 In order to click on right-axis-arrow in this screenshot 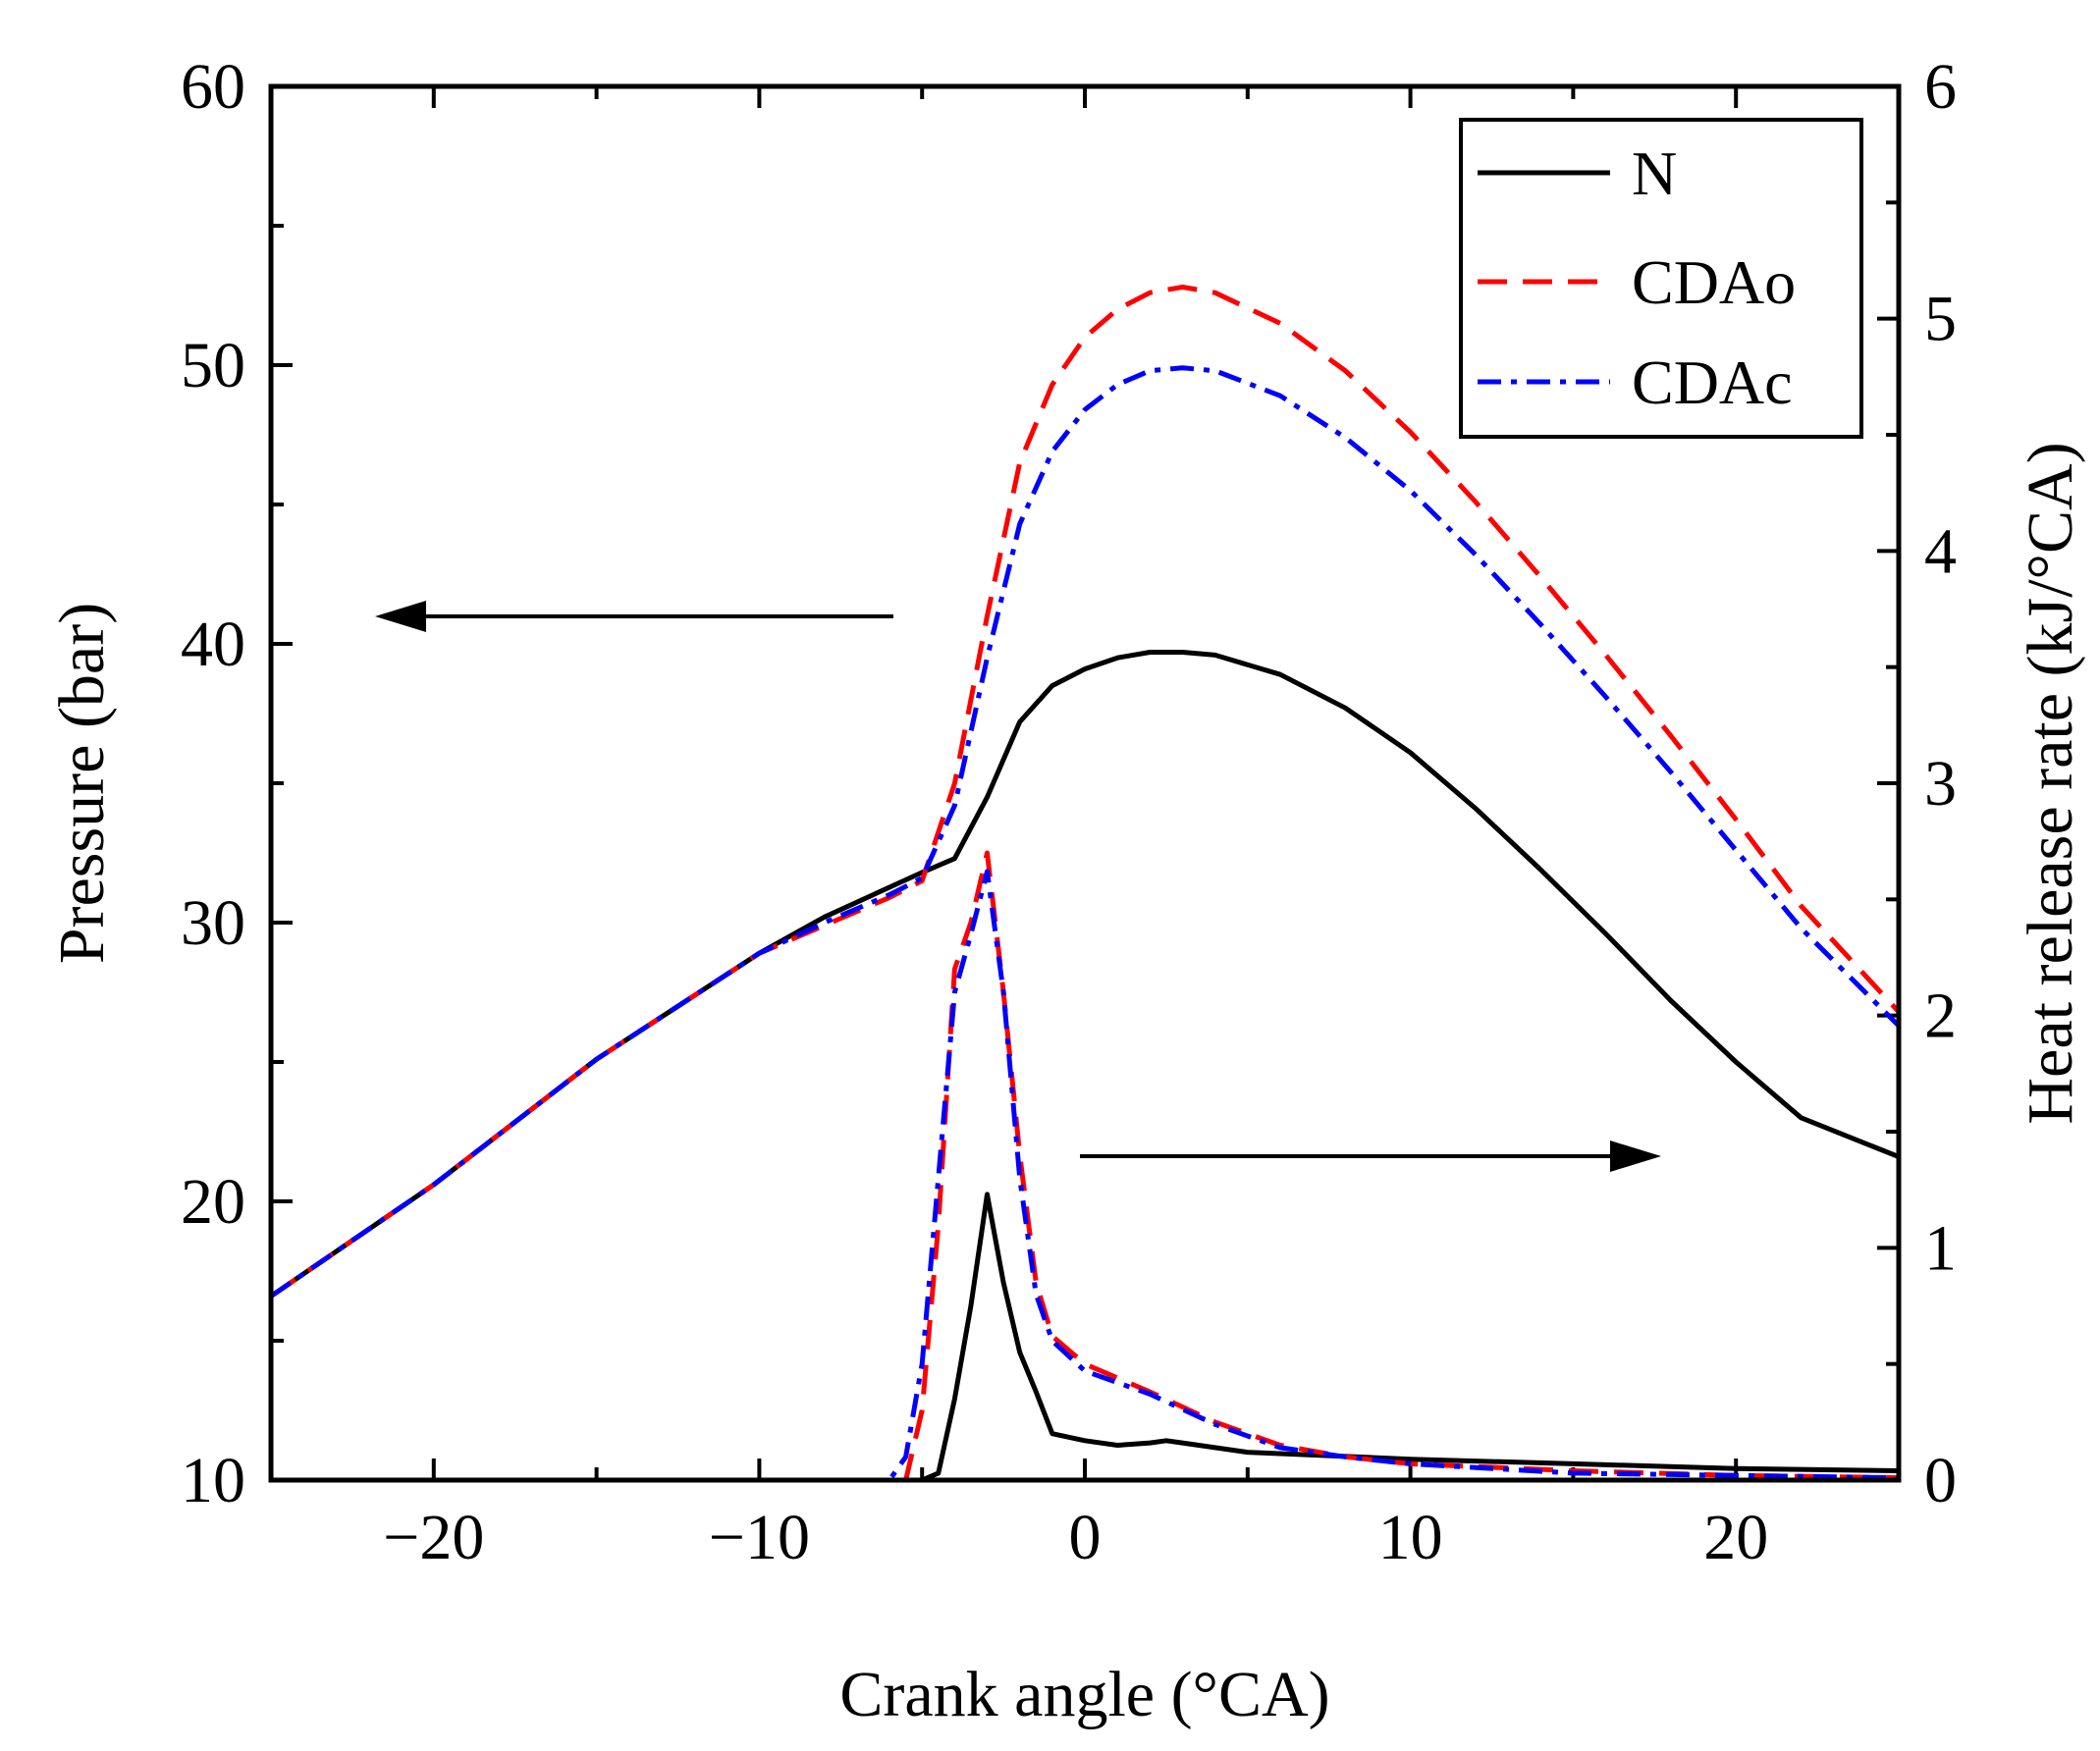, I will do `click(1370, 1156)`.